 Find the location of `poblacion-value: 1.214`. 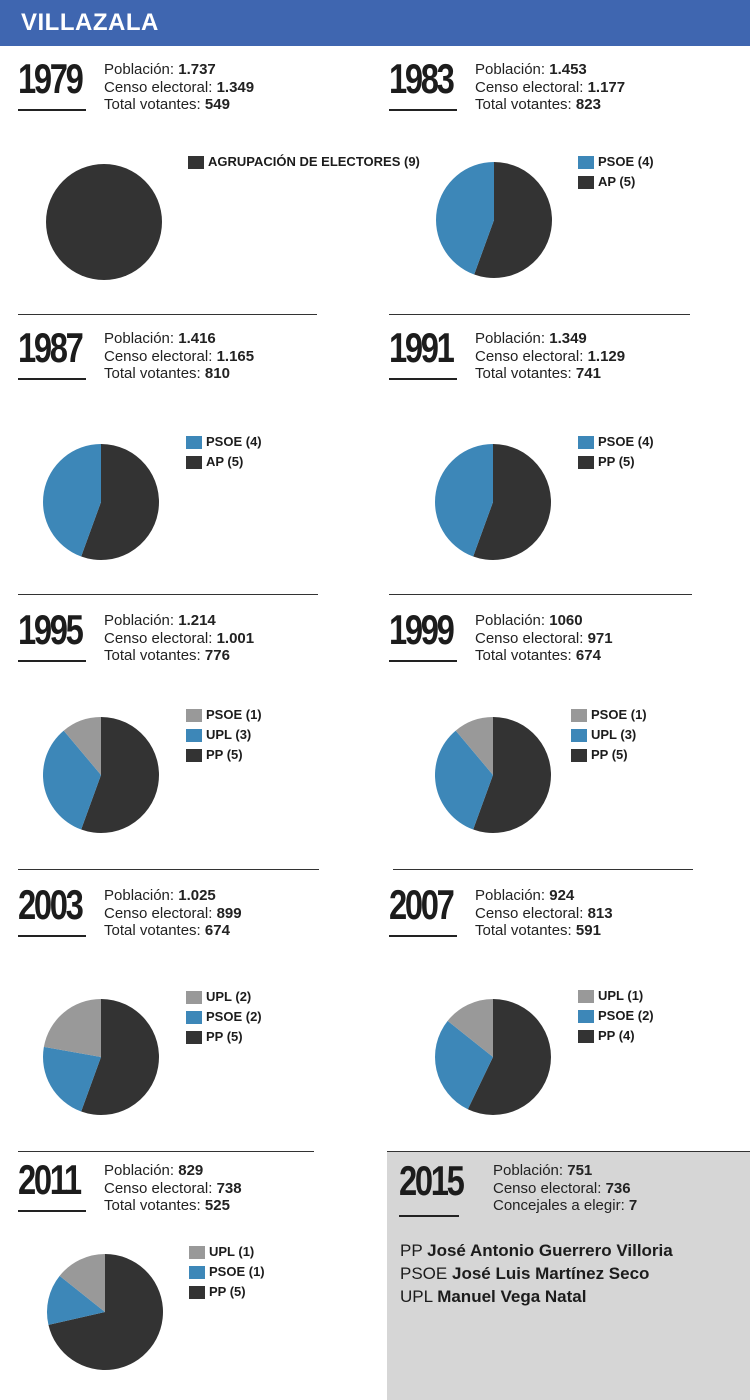

poblacion-value: 1.214 is located at coordinates (197, 620).